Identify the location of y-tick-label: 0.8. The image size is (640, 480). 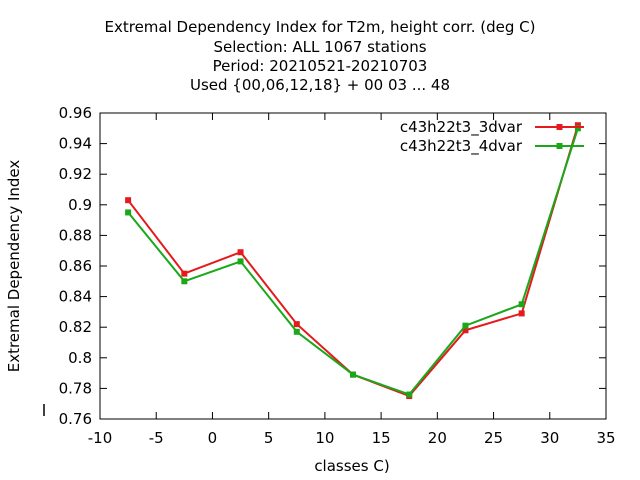
(80, 358).